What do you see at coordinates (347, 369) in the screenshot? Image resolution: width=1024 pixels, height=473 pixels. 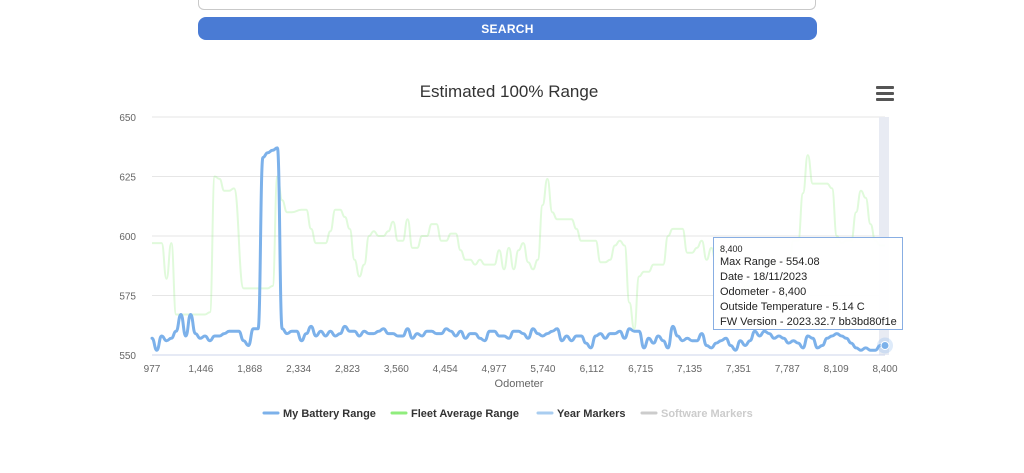 I see `x-tick-label: 2,823` at bounding box center [347, 369].